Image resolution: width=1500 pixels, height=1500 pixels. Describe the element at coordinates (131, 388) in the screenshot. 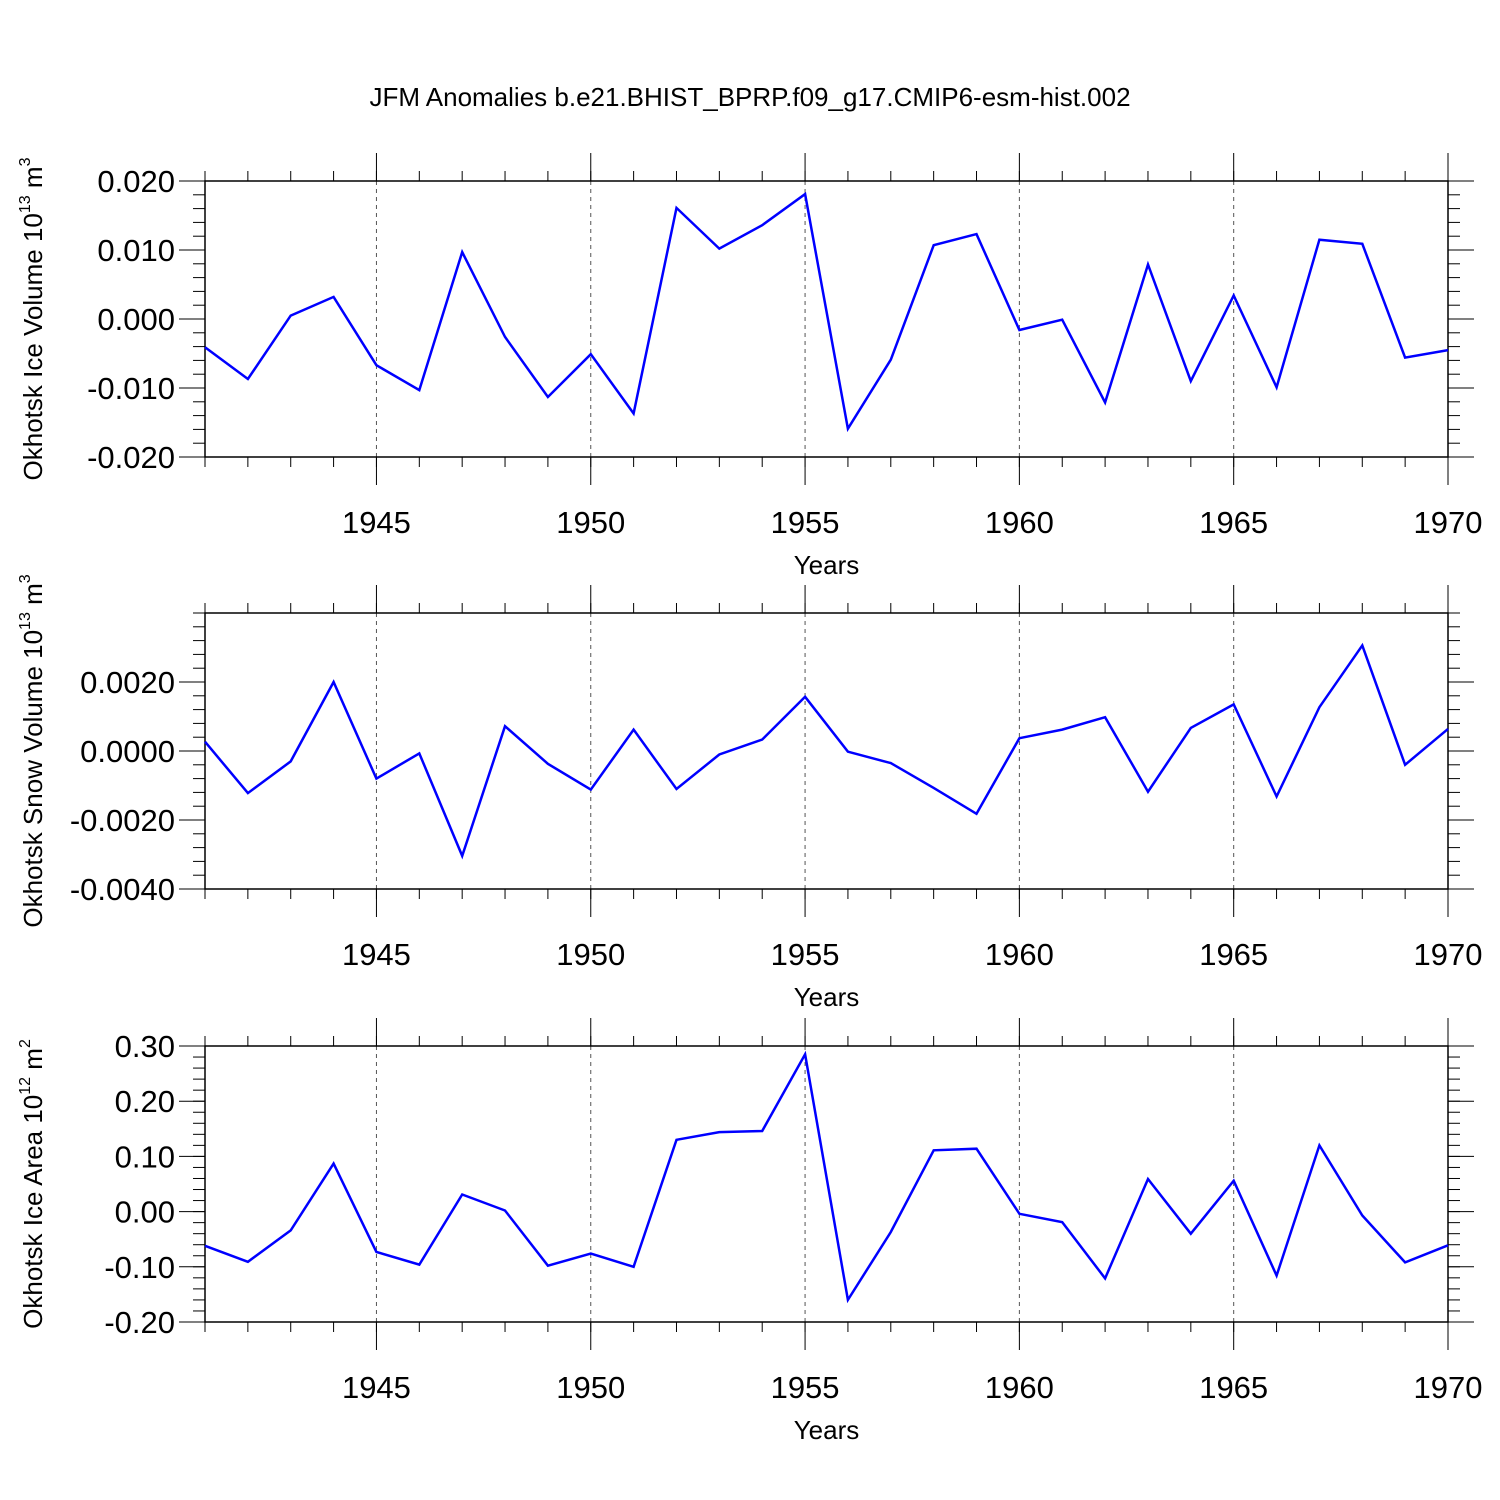

I see `y-tick-label: -0.010` at that location.